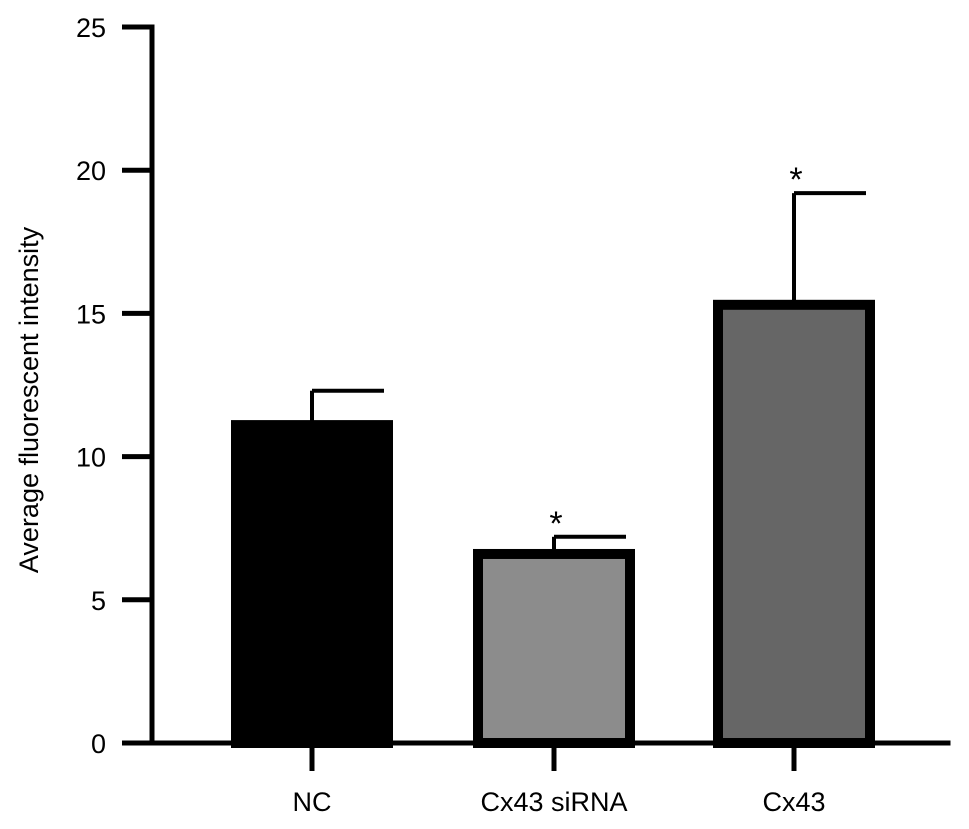  Describe the element at coordinates (98, 744) in the screenshot. I see `y-tick-label: 0` at that location.